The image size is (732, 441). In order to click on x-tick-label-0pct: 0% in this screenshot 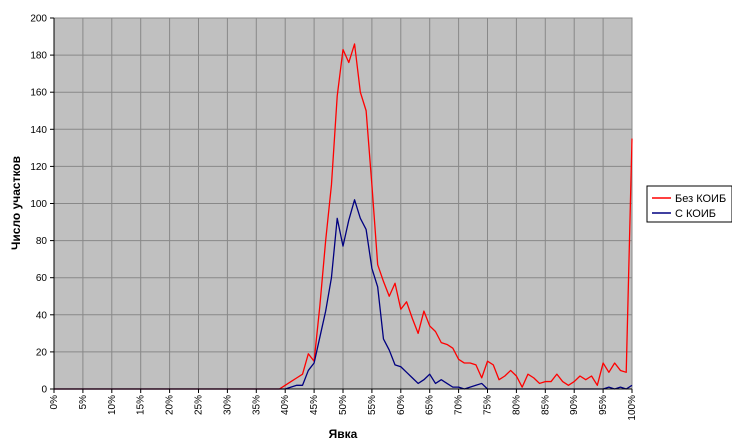, I will do `click(54, 402)`.